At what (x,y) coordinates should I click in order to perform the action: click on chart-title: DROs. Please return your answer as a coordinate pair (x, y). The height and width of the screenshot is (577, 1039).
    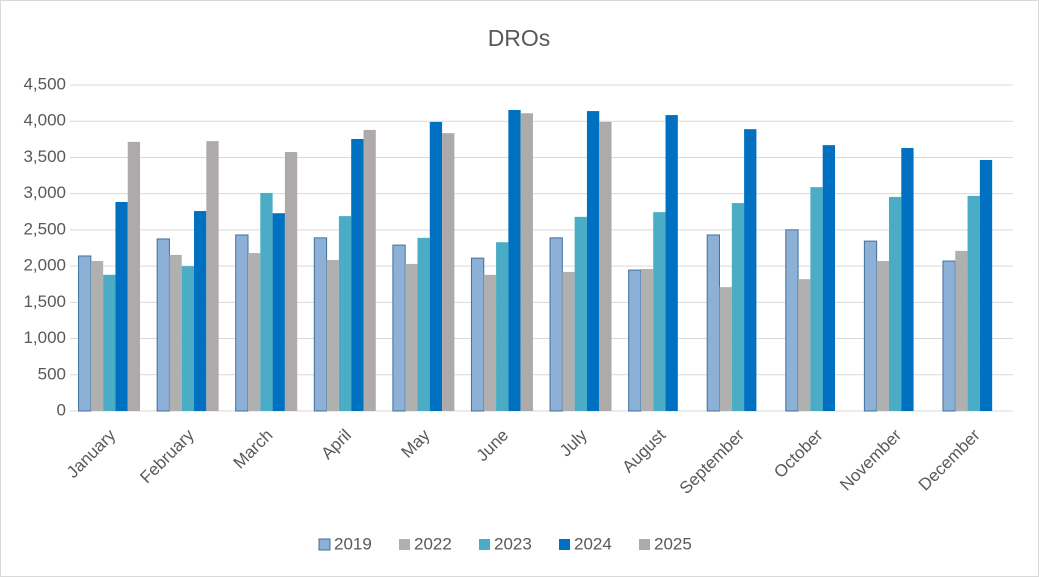
    Looking at the image, I should click on (519, 38).